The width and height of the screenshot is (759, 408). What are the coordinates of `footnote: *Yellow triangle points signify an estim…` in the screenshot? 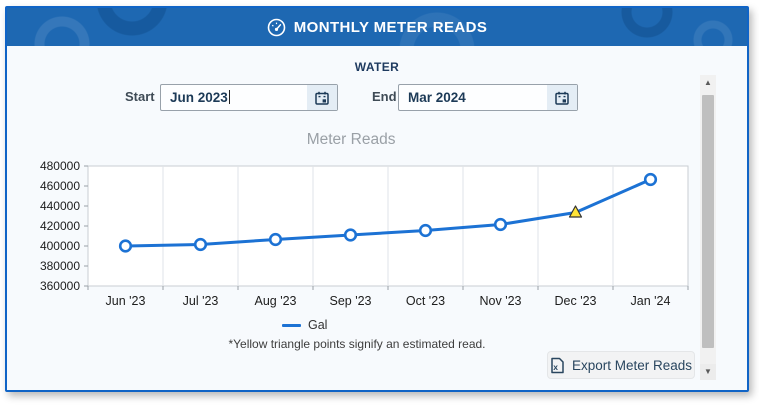 It's located at (357, 344).